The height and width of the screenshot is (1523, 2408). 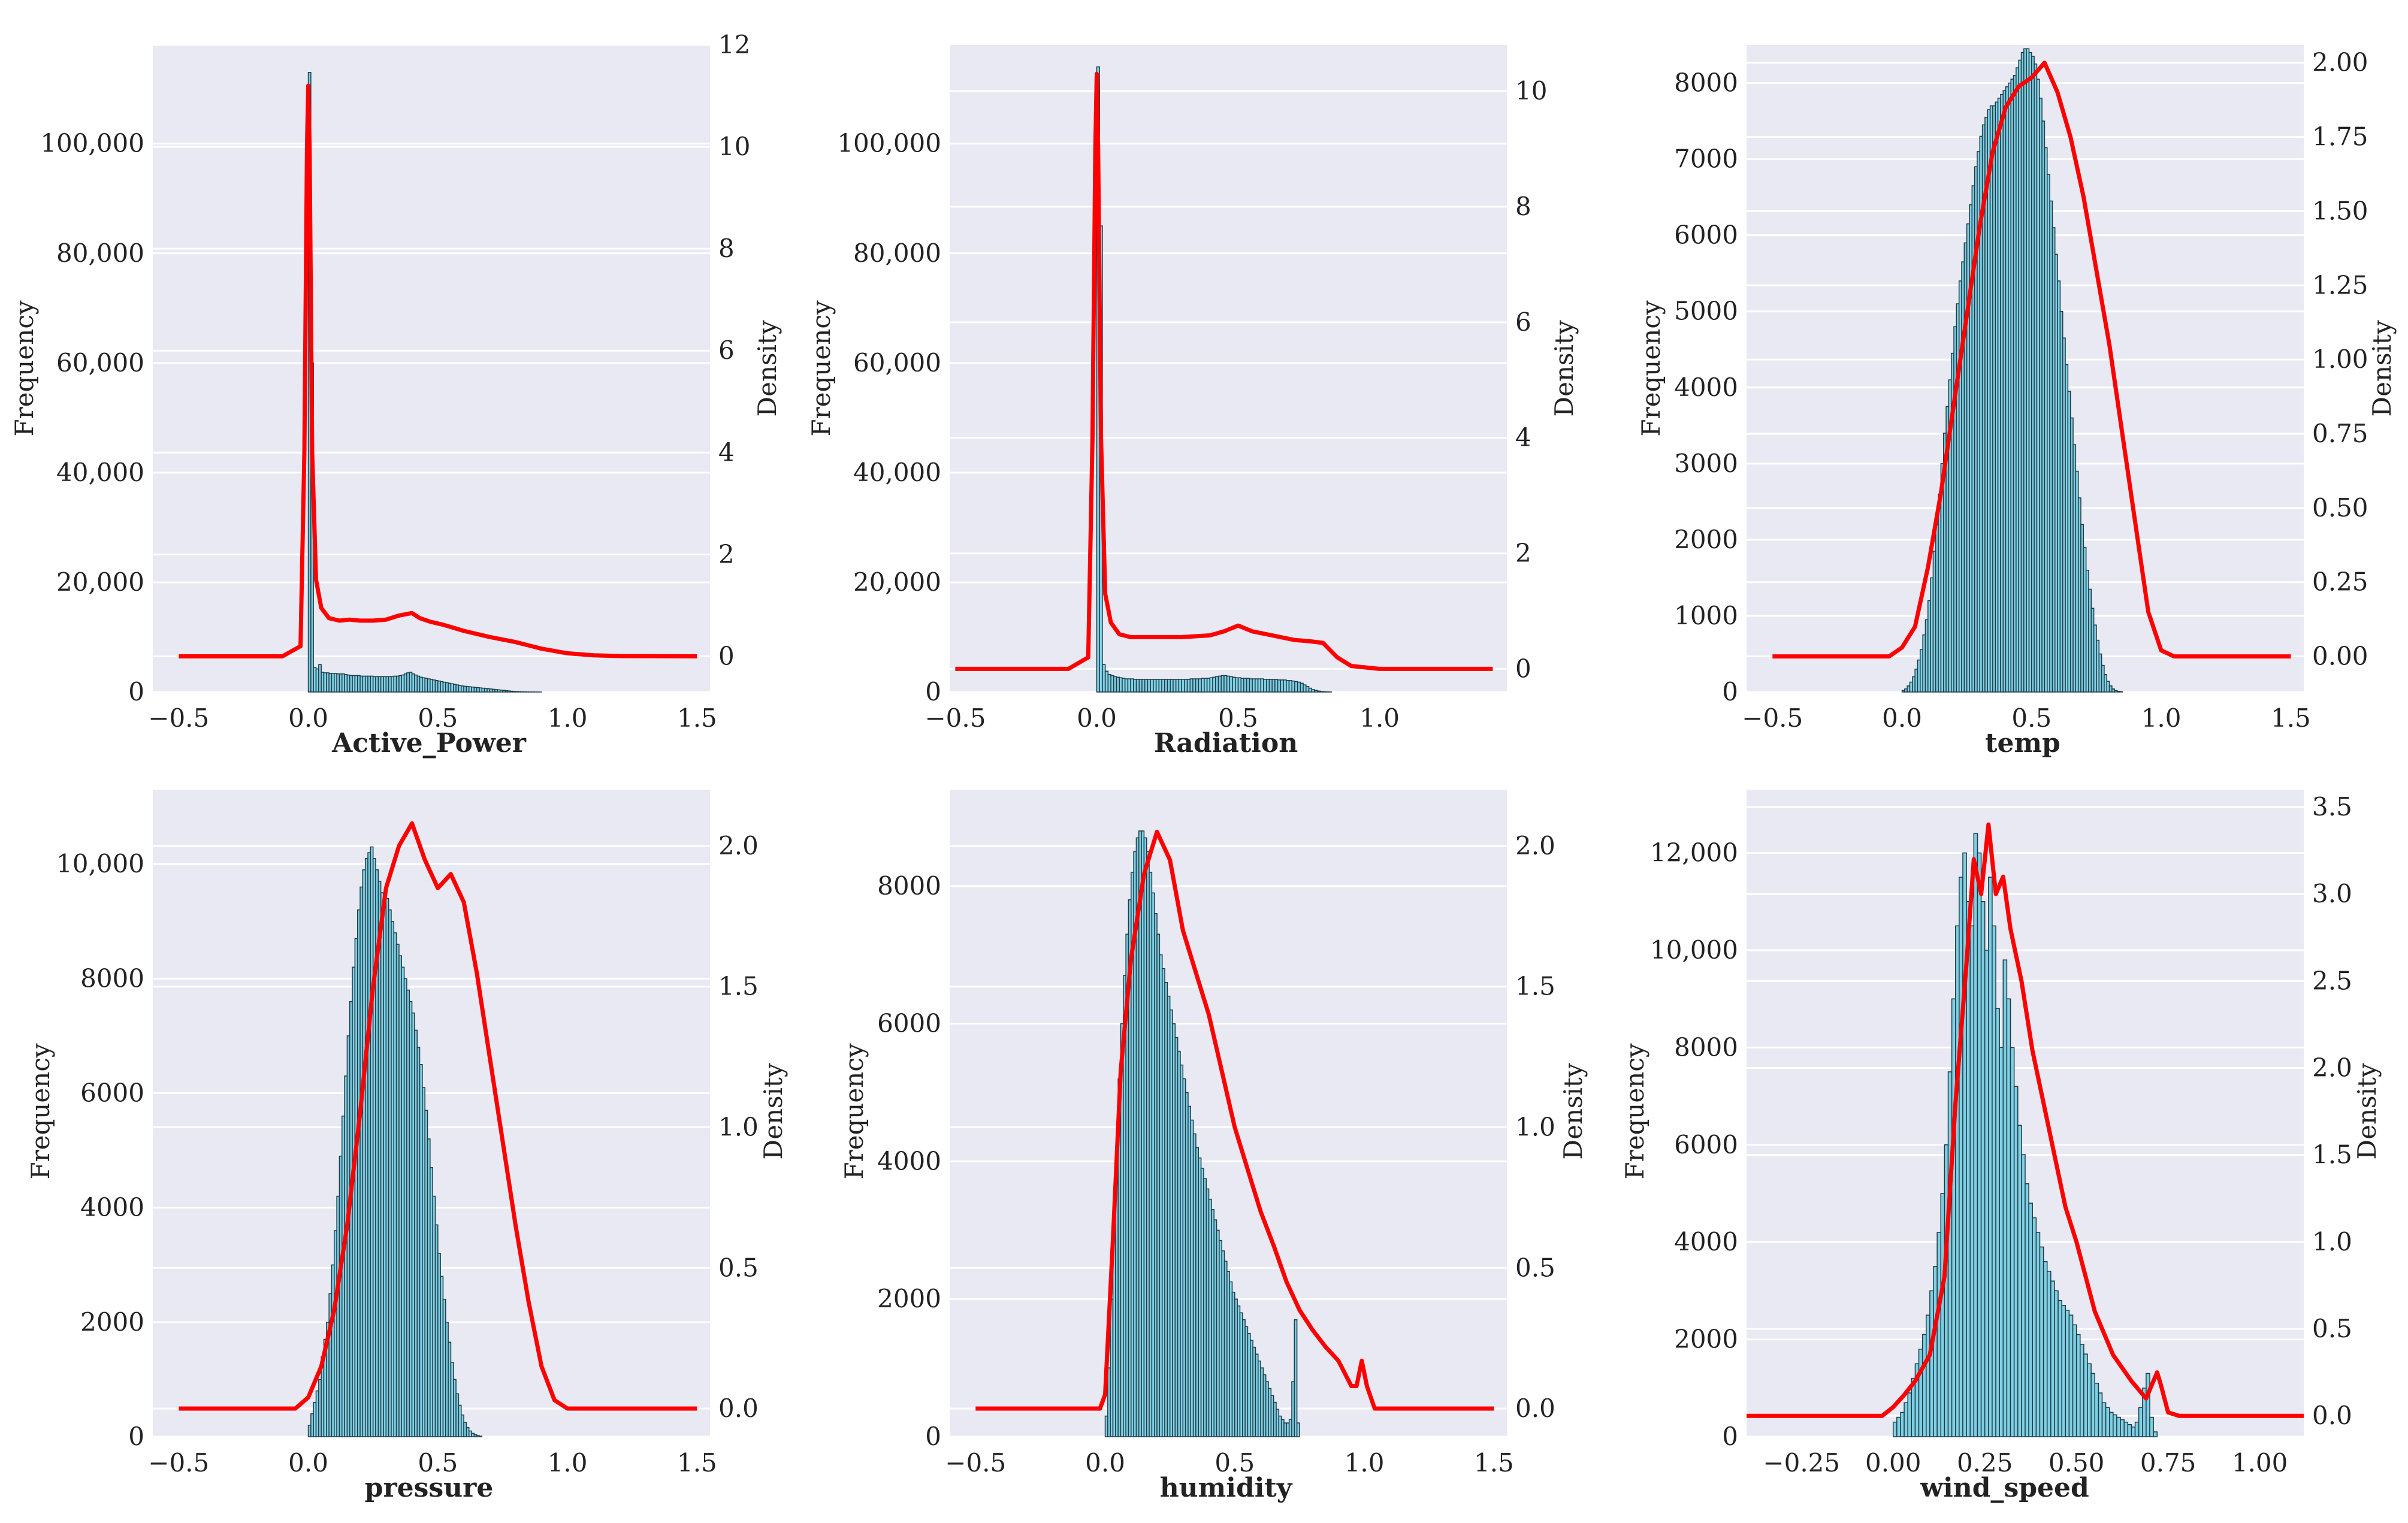 What do you see at coordinates (2168, 1462) in the screenshot?
I see `wind-speed-xtick-4: 0.75` at bounding box center [2168, 1462].